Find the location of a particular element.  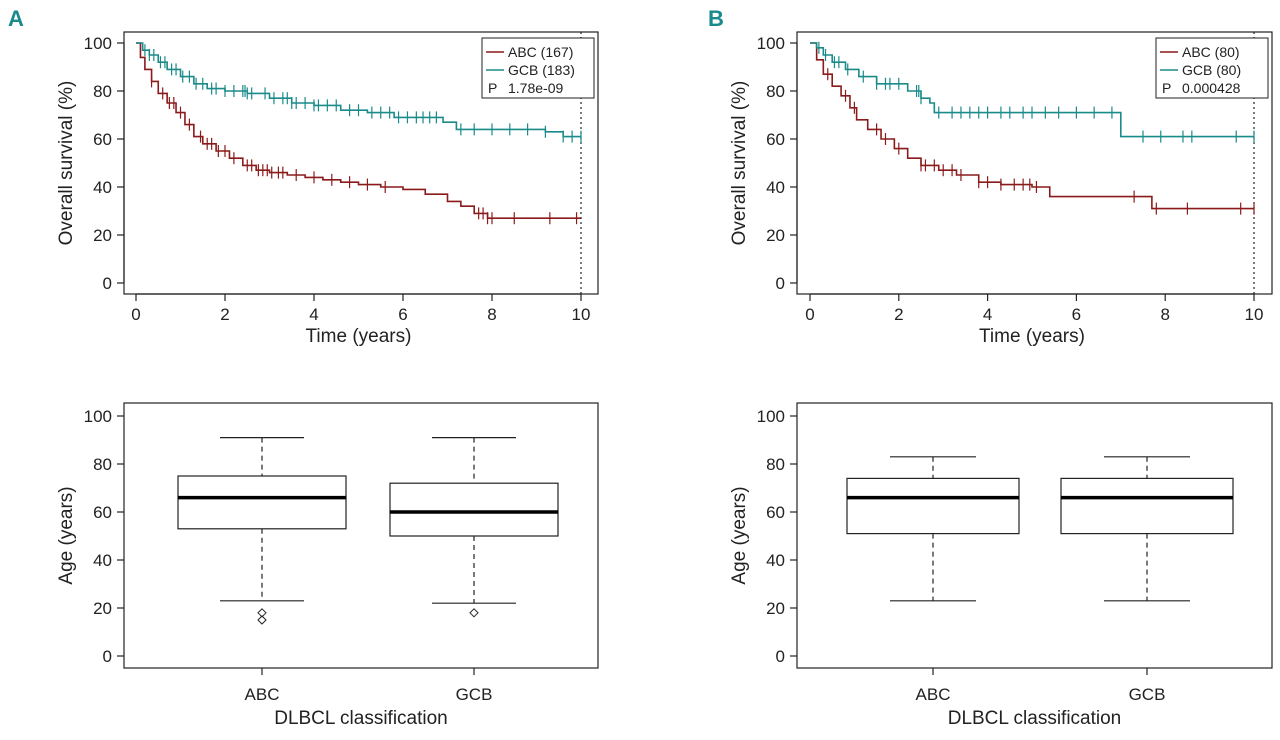

legend: ABC (167) GCB (183) P 1.78e-09 is located at coordinates (538, 68).